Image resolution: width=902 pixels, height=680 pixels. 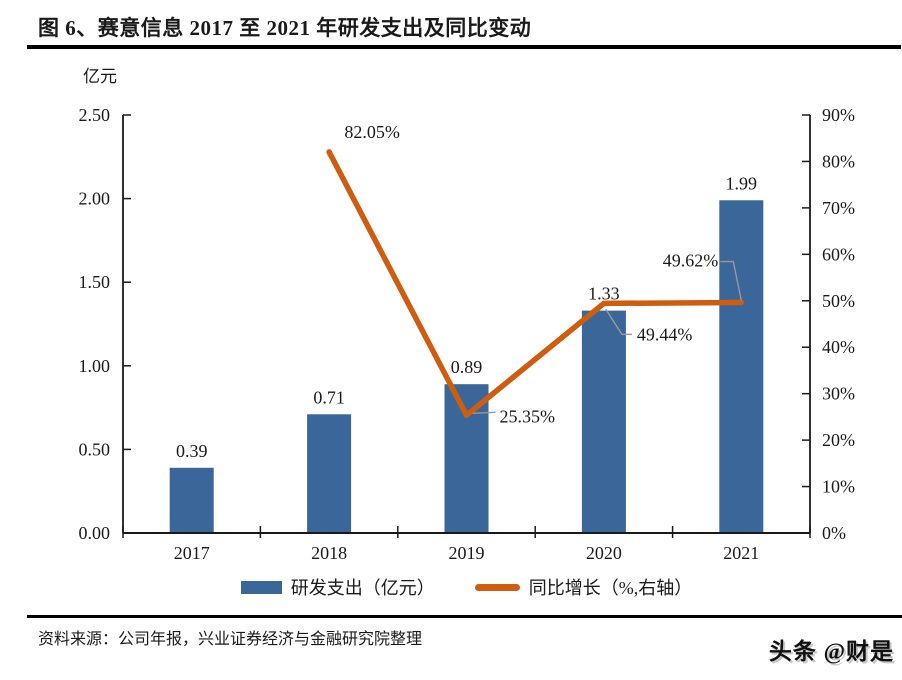 I want to click on y-axis-left-tick-label: 2.50, so click(x=95, y=115).